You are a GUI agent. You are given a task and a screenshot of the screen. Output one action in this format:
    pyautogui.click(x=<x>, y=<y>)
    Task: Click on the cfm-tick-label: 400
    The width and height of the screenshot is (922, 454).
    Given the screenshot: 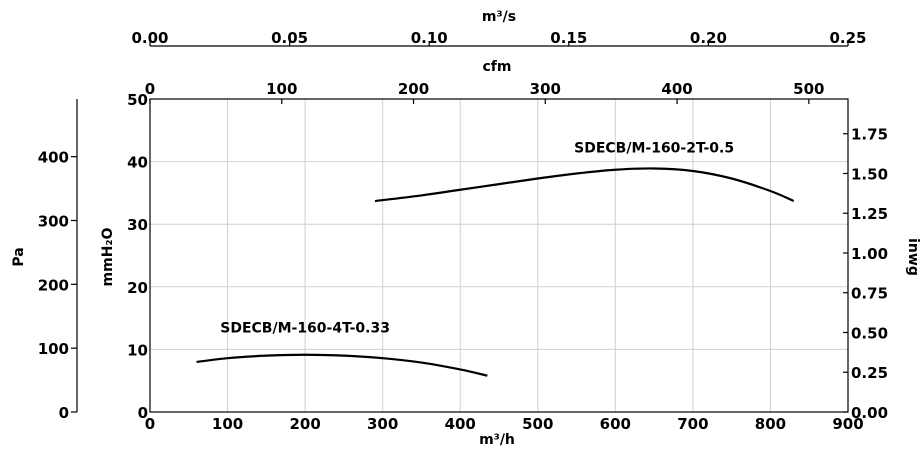 What is the action you would take?
    pyautogui.click(x=676, y=89)
    